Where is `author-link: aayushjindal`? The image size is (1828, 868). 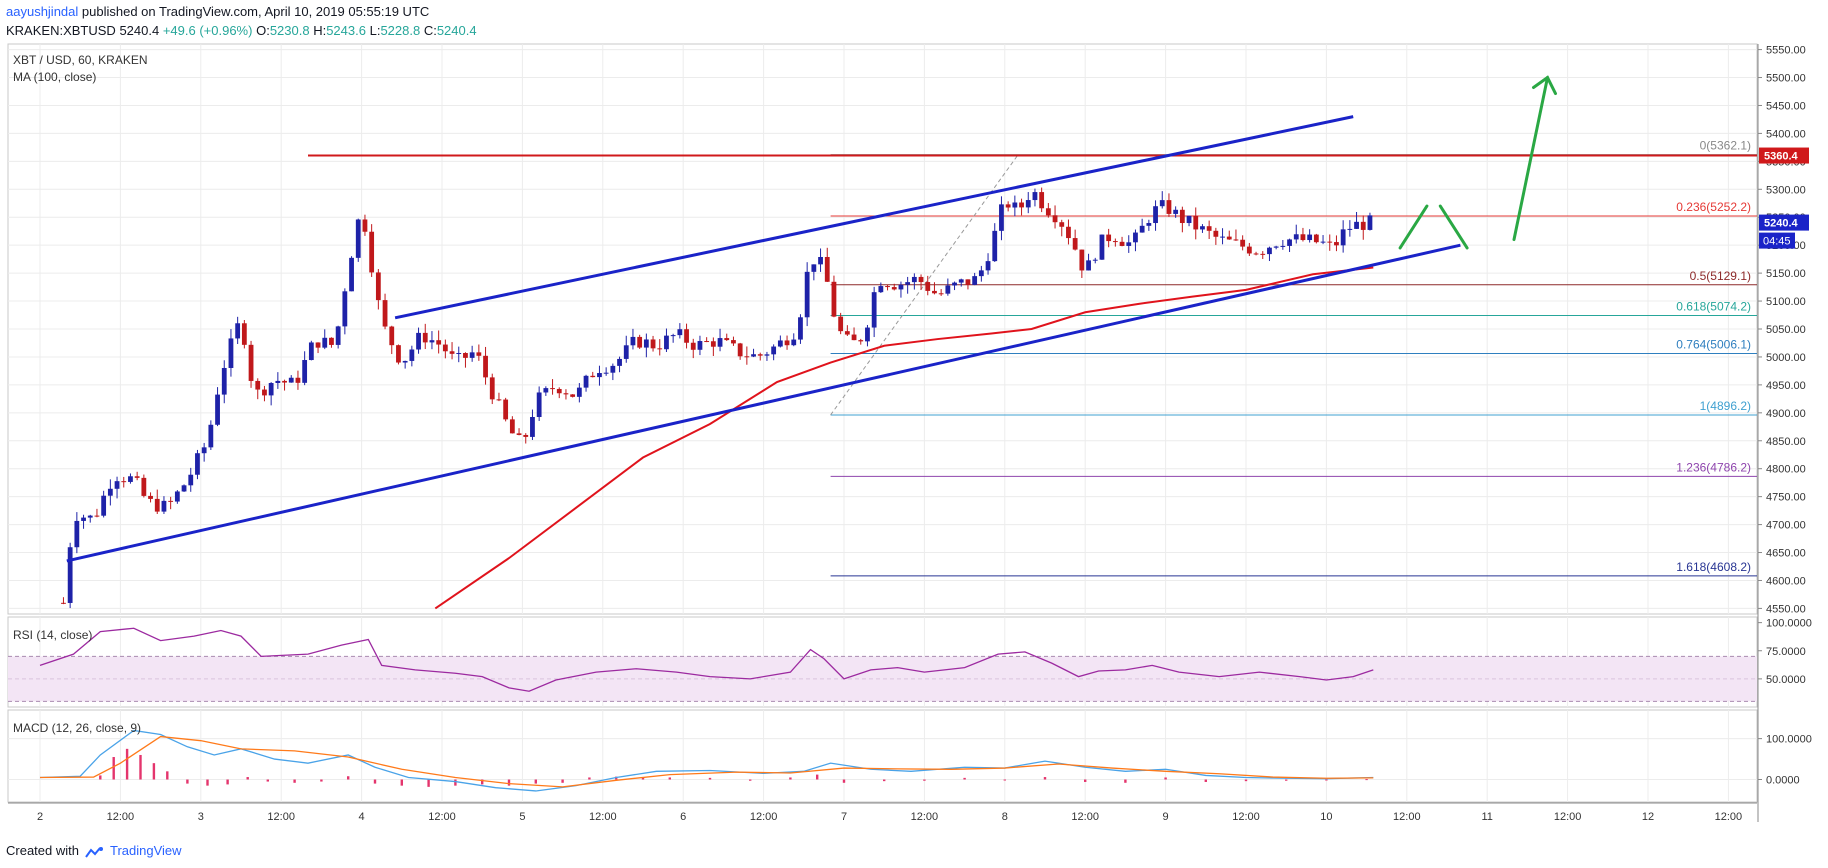 author-link: aayushjindal is located at coordinates (42, 11).